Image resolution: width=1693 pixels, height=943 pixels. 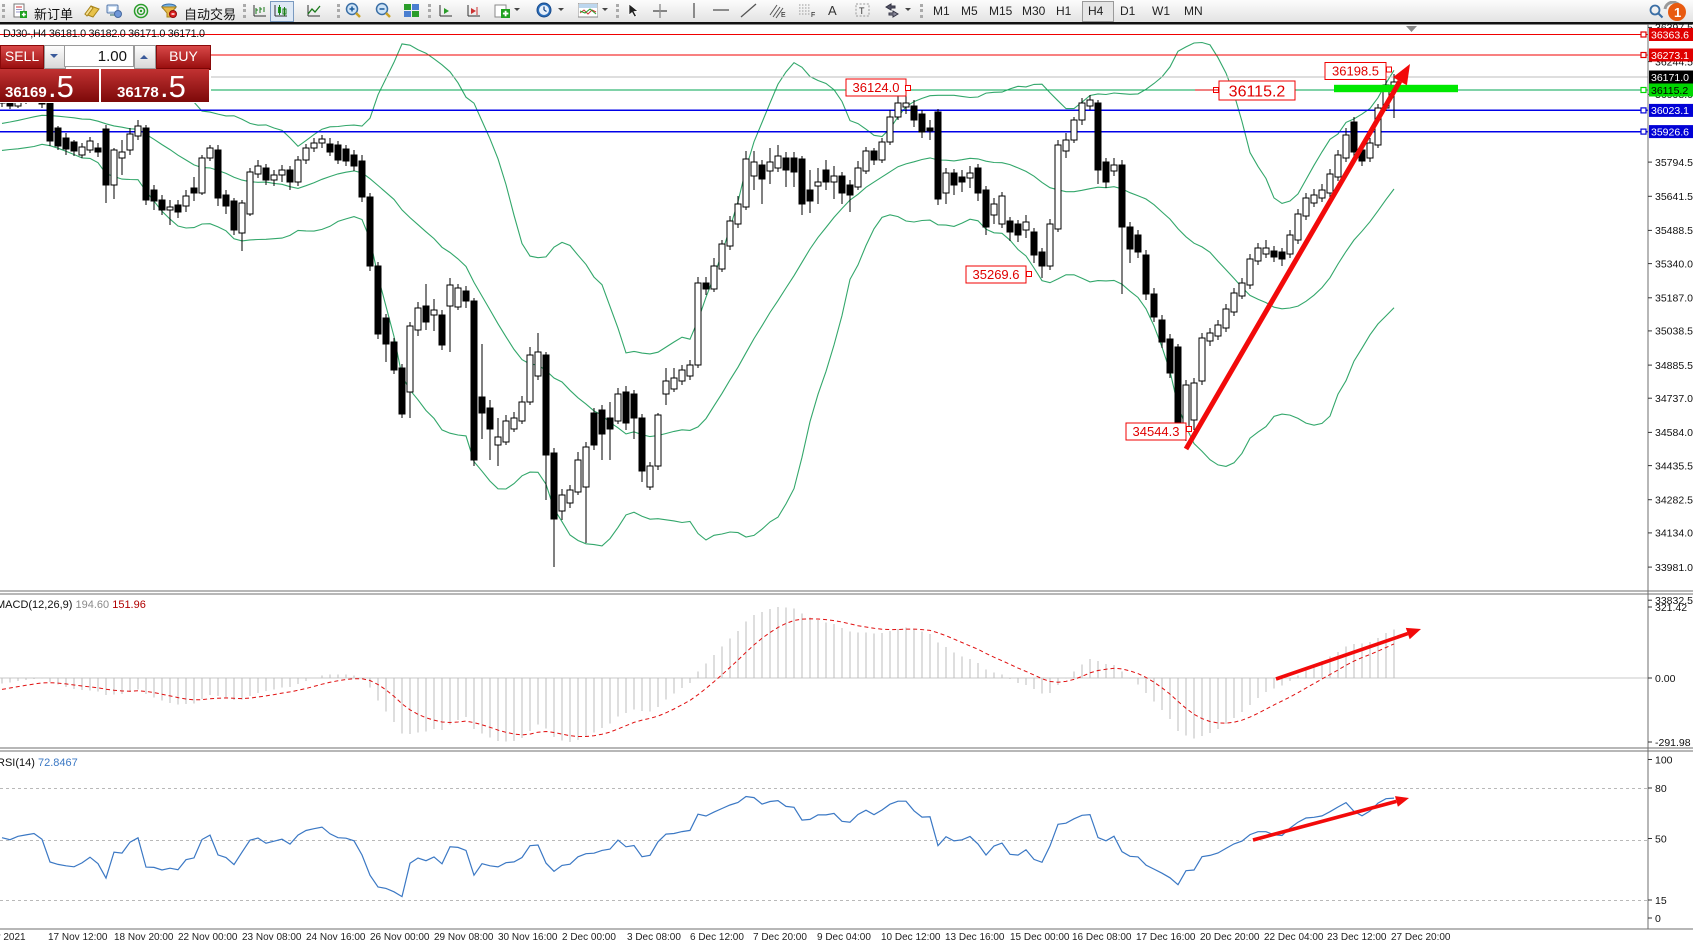 I want to click on svg-text: 22 Dec 04:00, so click(x=1294, y=937).